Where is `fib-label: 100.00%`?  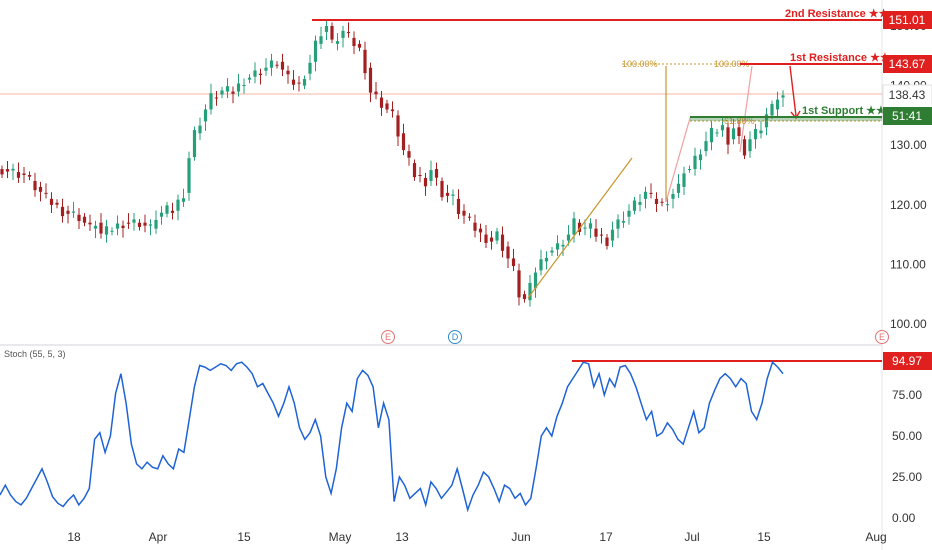
fib-label: 100.00% is located at coordinates (640, 64).